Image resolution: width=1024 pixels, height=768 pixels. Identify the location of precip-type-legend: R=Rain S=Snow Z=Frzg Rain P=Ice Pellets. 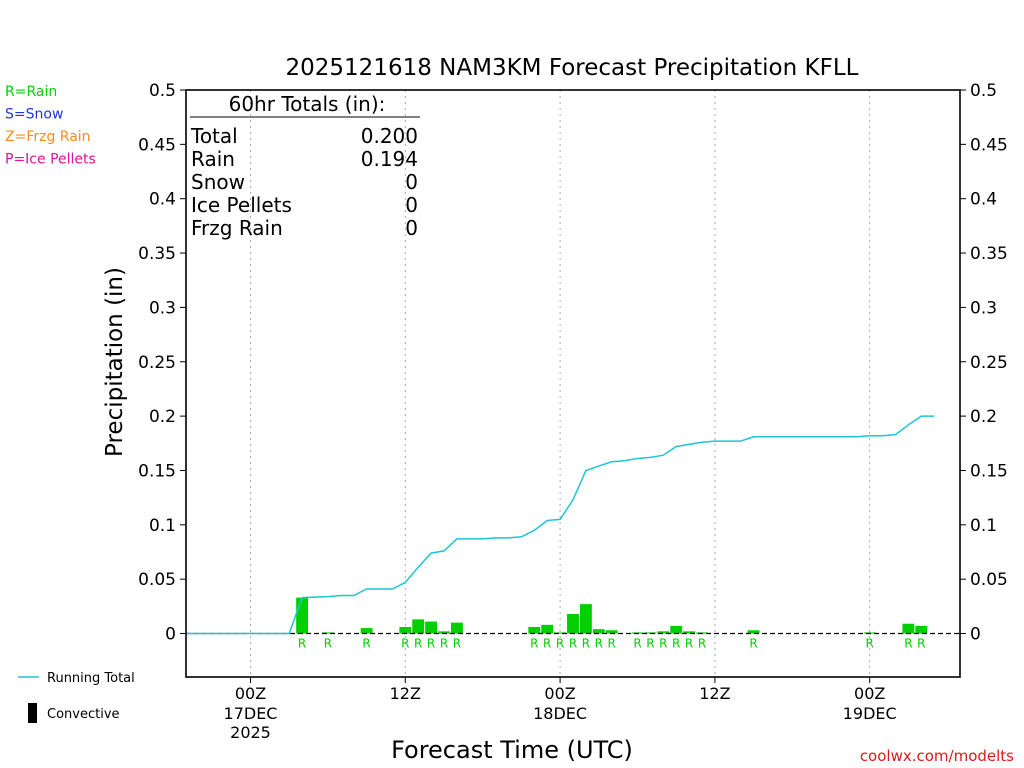
(50, 126).